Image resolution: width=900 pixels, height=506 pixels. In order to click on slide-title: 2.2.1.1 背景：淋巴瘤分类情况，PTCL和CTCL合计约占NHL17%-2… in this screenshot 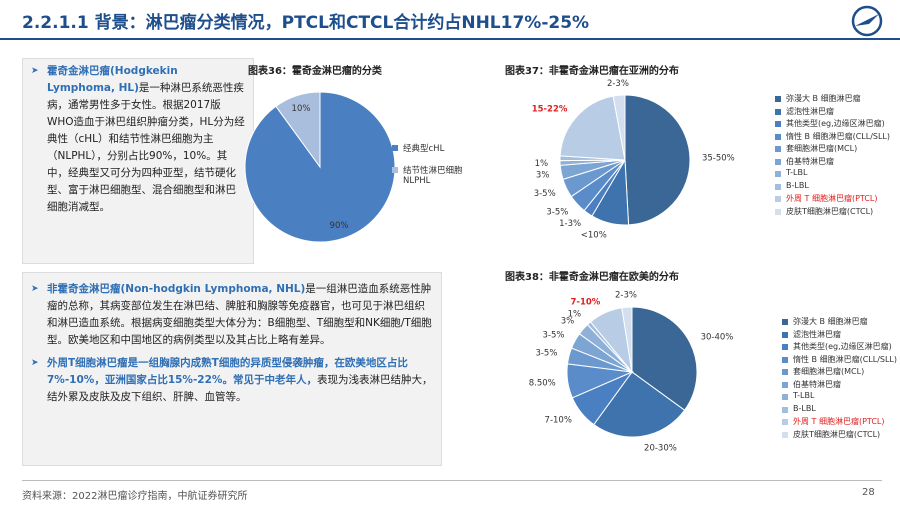, I will do `click(306, 23)`.